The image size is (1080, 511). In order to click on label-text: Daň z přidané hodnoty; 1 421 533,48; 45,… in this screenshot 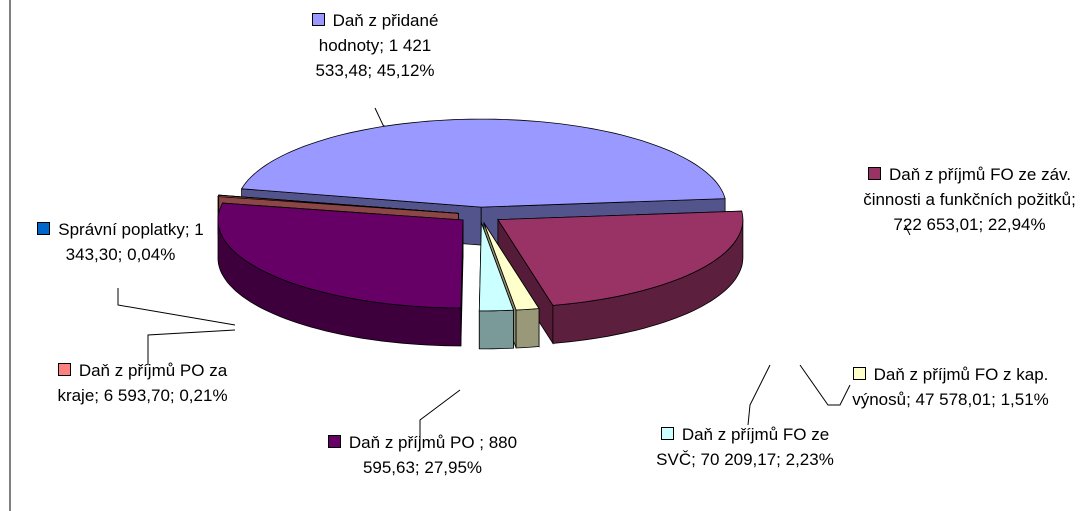, I will do `click(377, 45)`.